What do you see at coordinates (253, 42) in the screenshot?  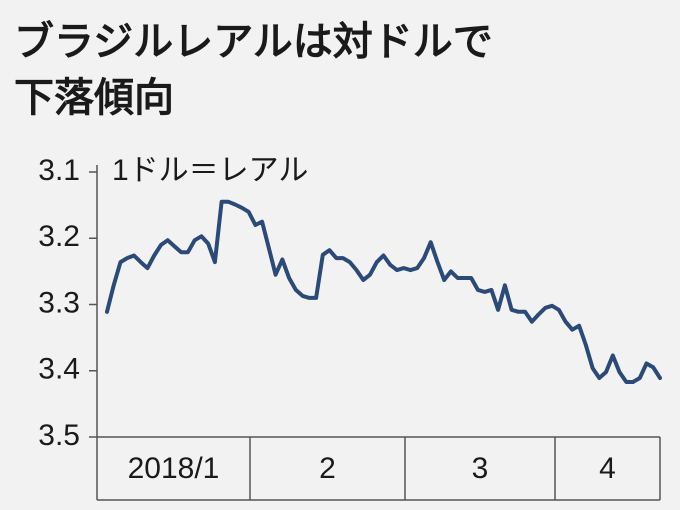 I see `chart-title: ブラジルレアルは対ドルで` at bounding box center [253, 42].